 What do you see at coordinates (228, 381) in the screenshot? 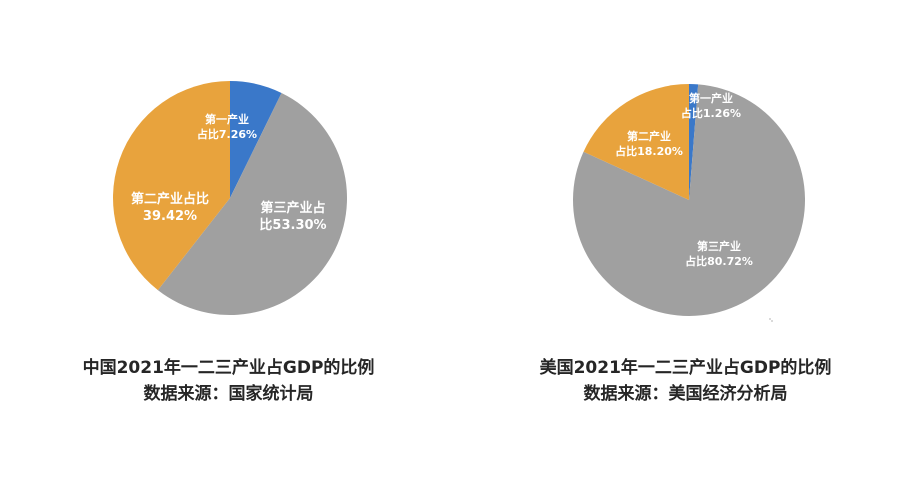
I see `china-chart-caption: 中国2021年一二三产业占GDP的比例 数据来源：国家统计局` at bounding box center [228, 381].